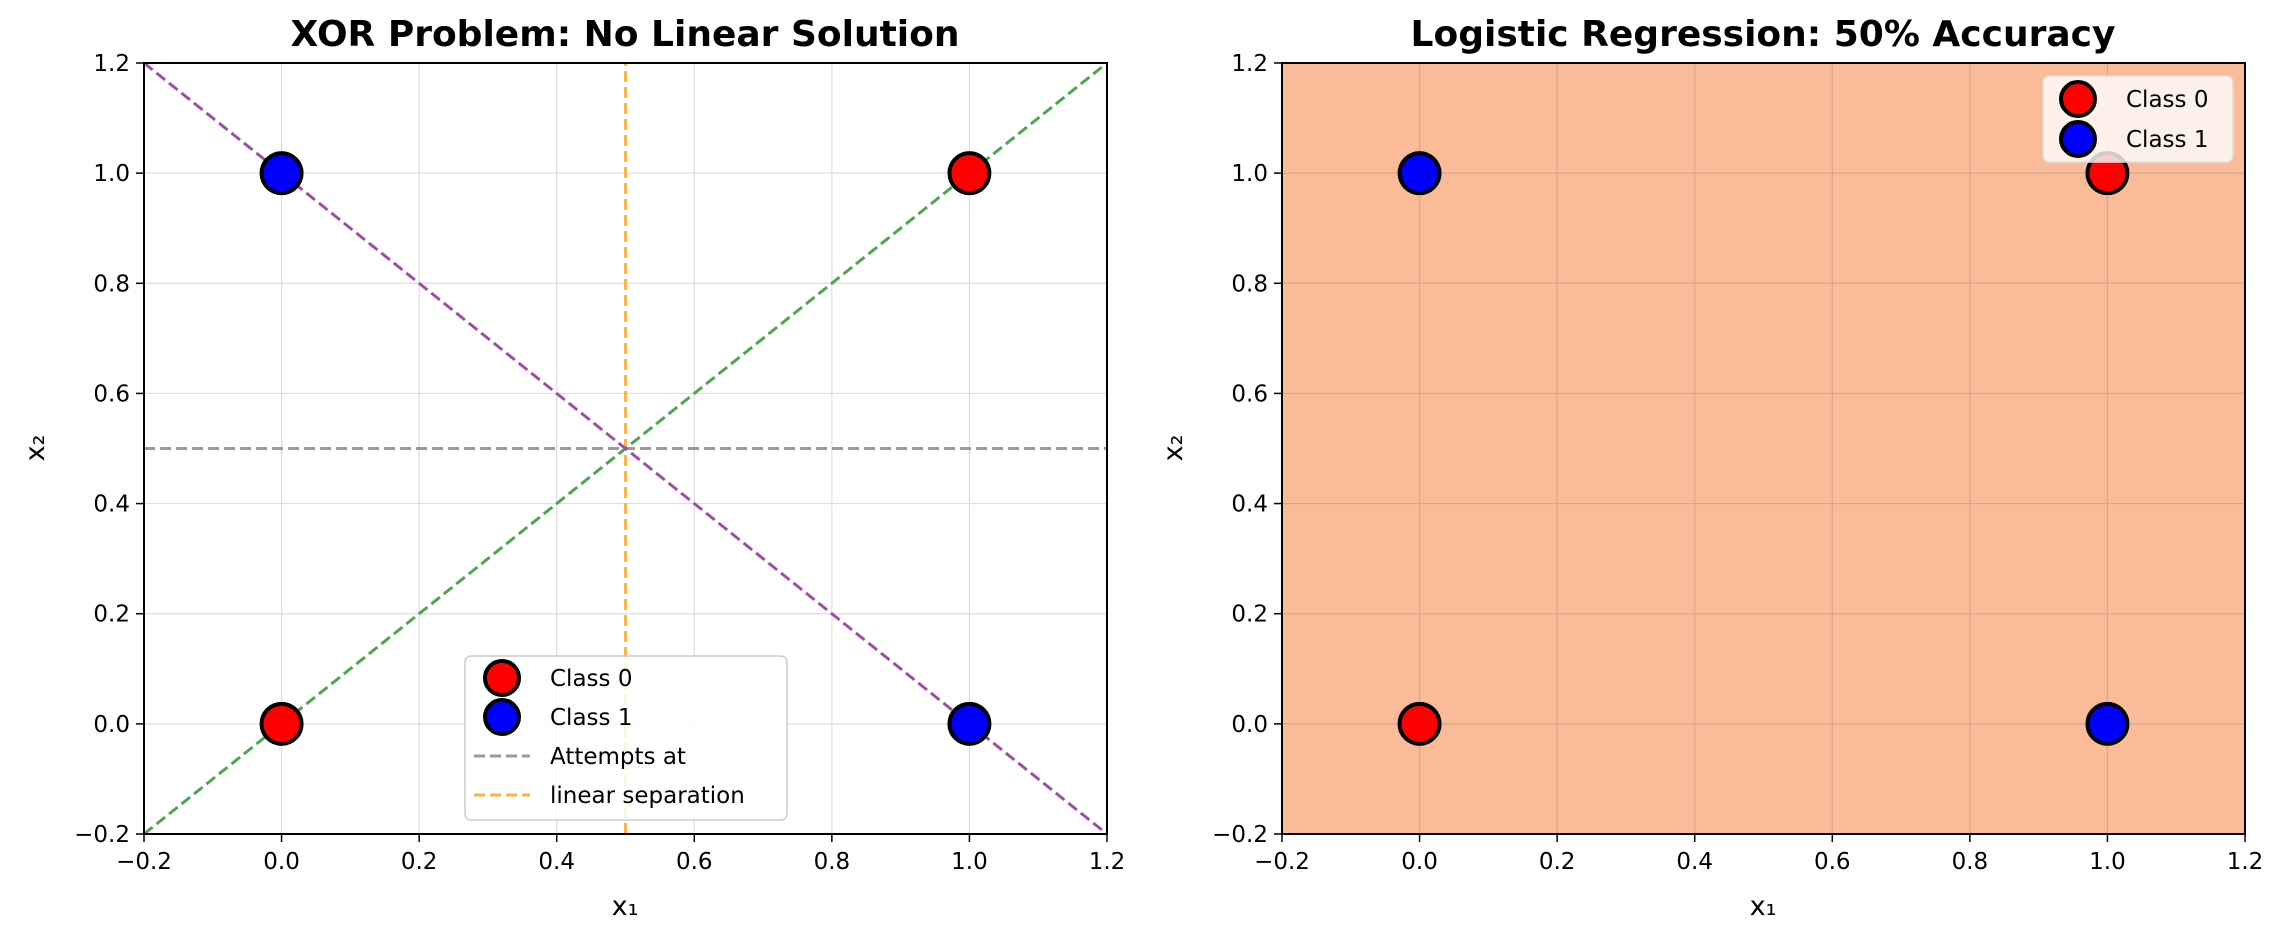 The width and height of the screenshot is (2284, 944). Describe the element at coordinates (2078, 99) in the screenshot. I see `legend-marker-class-0-right` at that location.